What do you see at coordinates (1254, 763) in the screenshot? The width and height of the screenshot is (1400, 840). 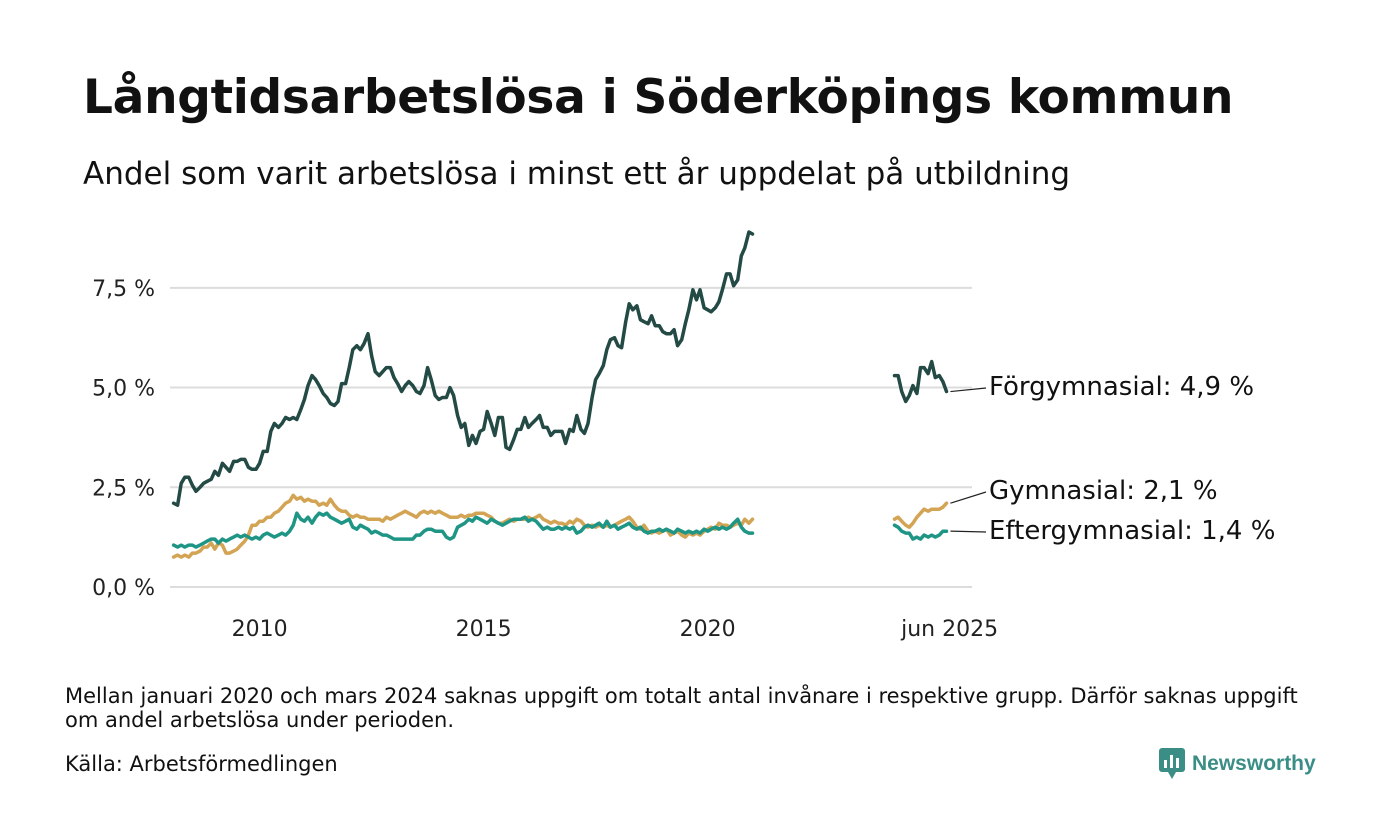 I see `brand-name: Newsworthy` at bounding box center [1254, 763].